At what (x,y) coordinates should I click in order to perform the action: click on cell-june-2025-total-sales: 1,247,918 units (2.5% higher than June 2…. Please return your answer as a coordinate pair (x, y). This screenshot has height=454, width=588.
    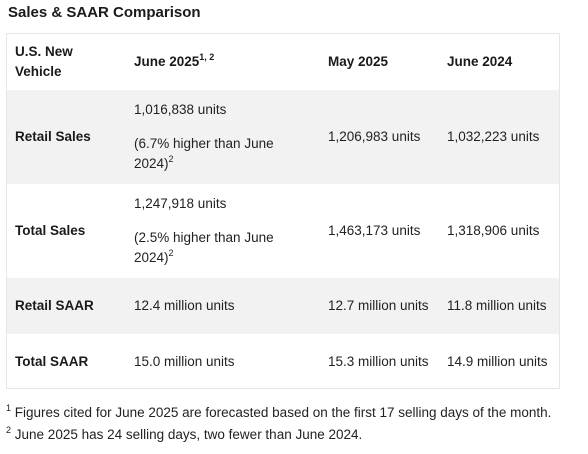
    Looking at the image, I should click on (223, 231).